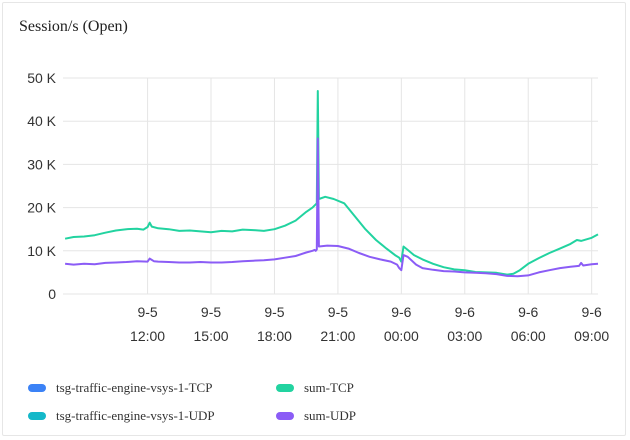 This screenshot has width=630, height=440. What do you see at coordinates (41, 251) in the screenshot?
I see `y-tick-label: 10 K` at bounding box center [41, 251].